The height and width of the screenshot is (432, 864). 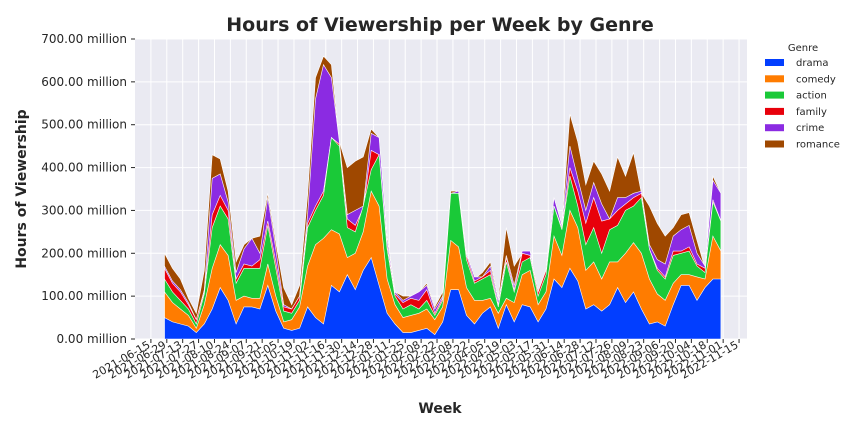 What do you see at coordinates (774, 62) in the screenshot?
I see `legend-swatch-drama` at bounding box center [774, 62].